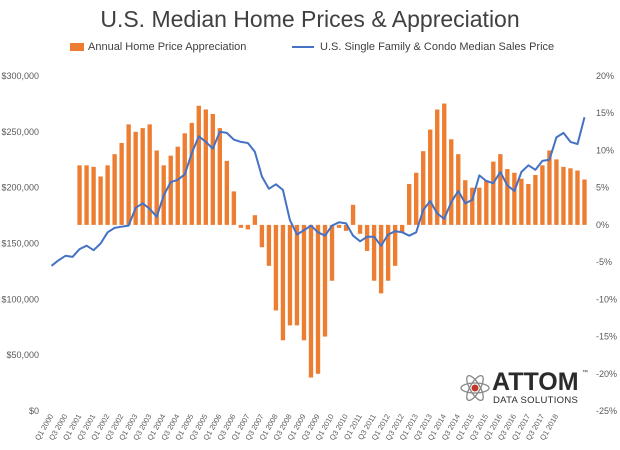  Describe the element at coordinates (536, 400) in the screenshot. I see `logo-subtitle: DATA SOLUTIONS` at that location.